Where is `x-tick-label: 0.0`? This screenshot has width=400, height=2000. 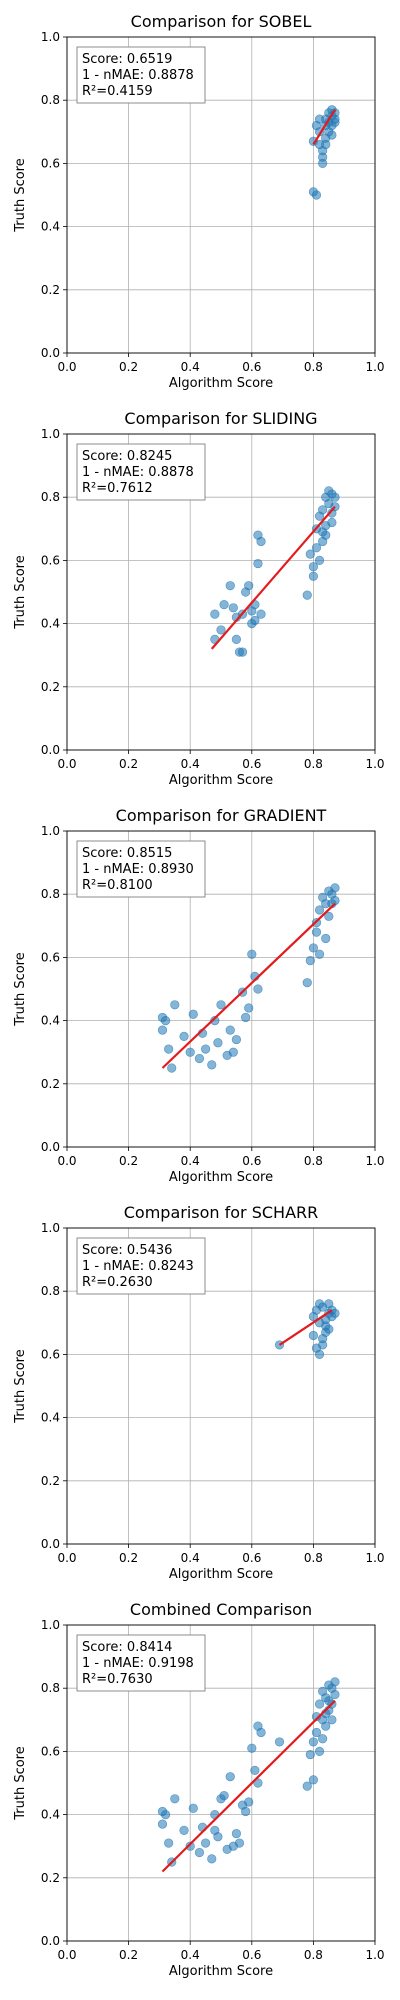
x-tick-label: 0.0 is located at coordinates (66, 1558).